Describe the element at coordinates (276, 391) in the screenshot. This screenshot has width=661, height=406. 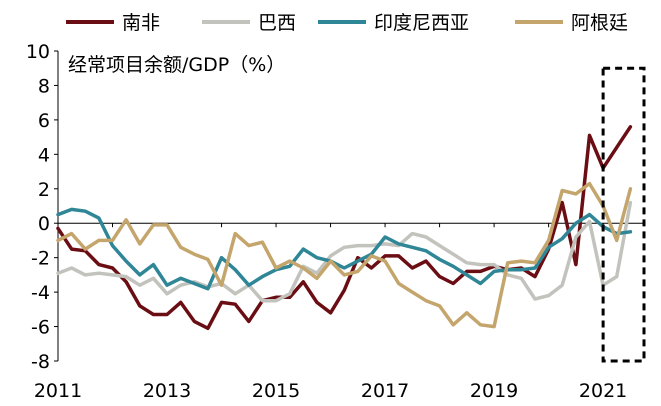
I see `x-tick-label: 2015` at that location.